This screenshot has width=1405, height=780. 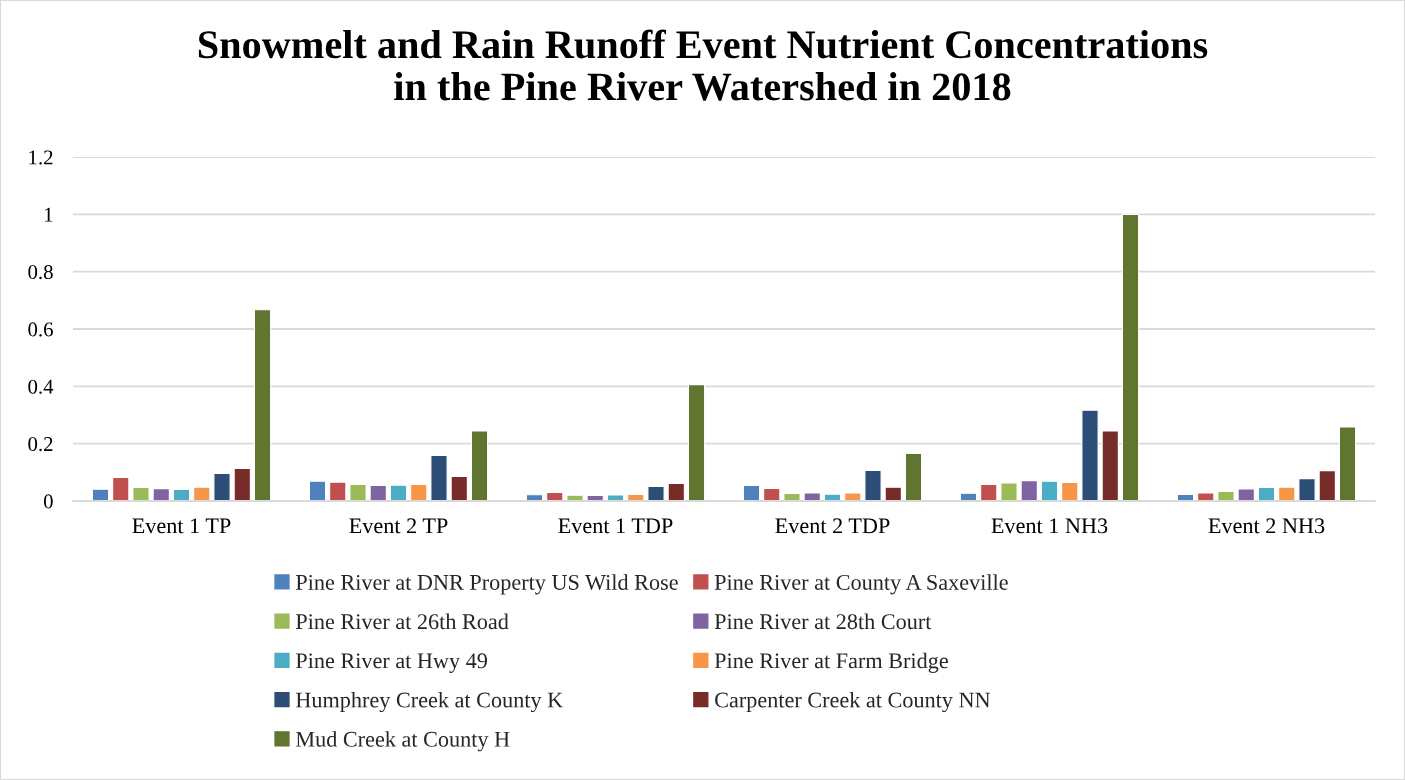 What do you see at coordinates (1266, 526) in the screenshot?
I see `x-tick-label: Event 2 NH3` at bounding box center [1266, 526].